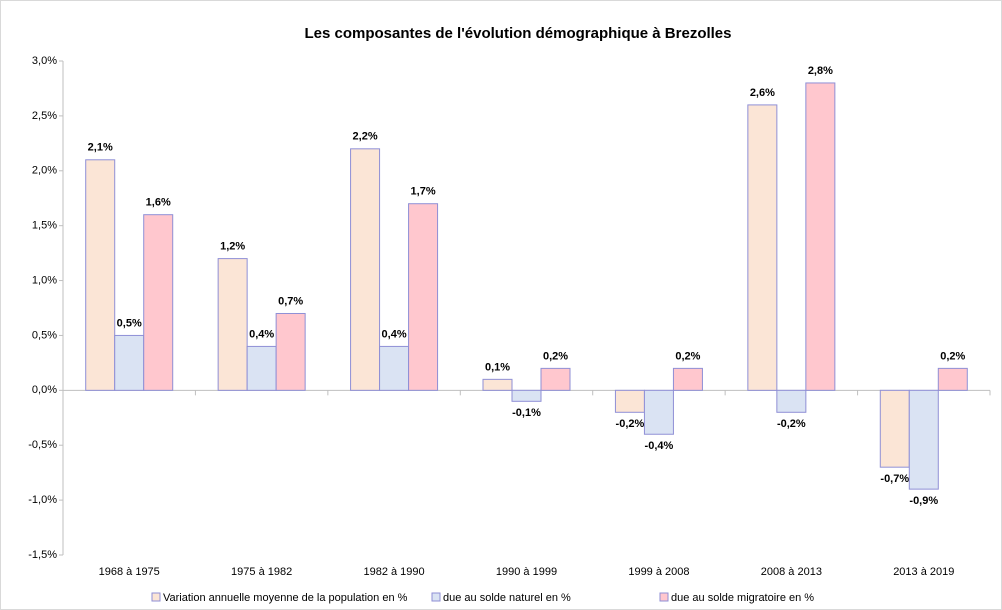 This screenshot has width=1002, height=610. What do you see at coordinates (507, 598) in the screenshot?
I see `legend-label: due au solde naturel en %` at bounding box center [507, 598].